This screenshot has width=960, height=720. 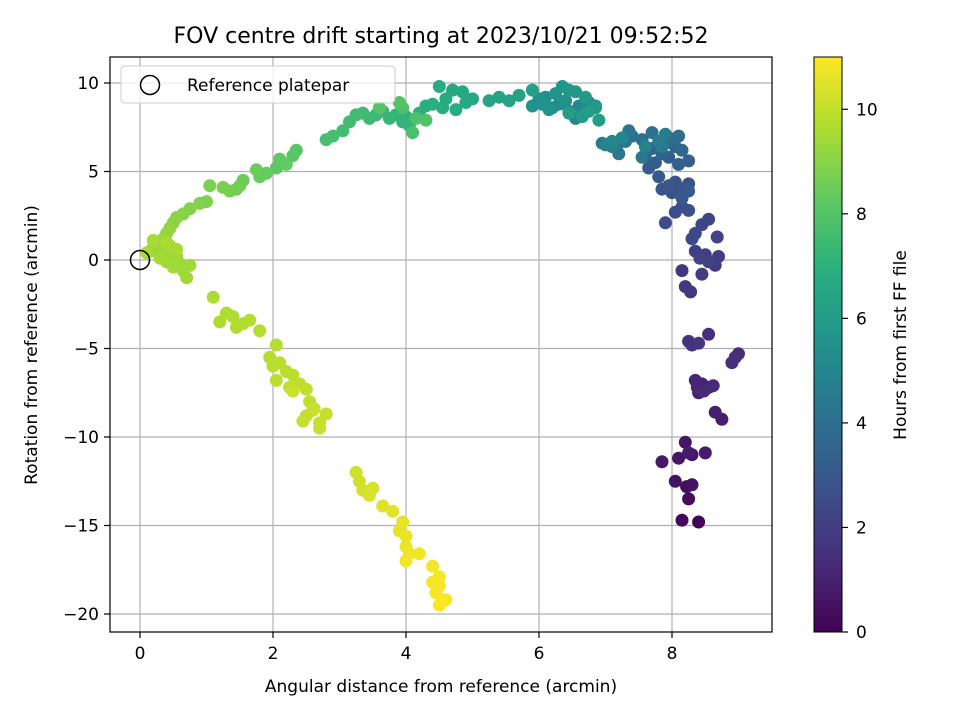 I want to click on x-tick-label: 6, so click(x=539, y=654).